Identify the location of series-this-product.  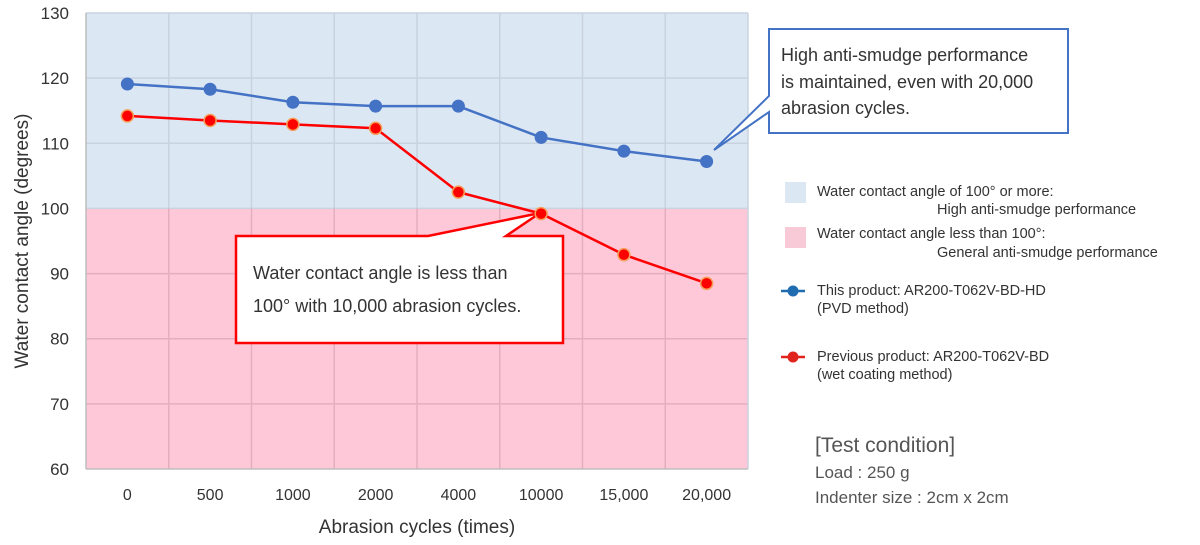
(417, 123).